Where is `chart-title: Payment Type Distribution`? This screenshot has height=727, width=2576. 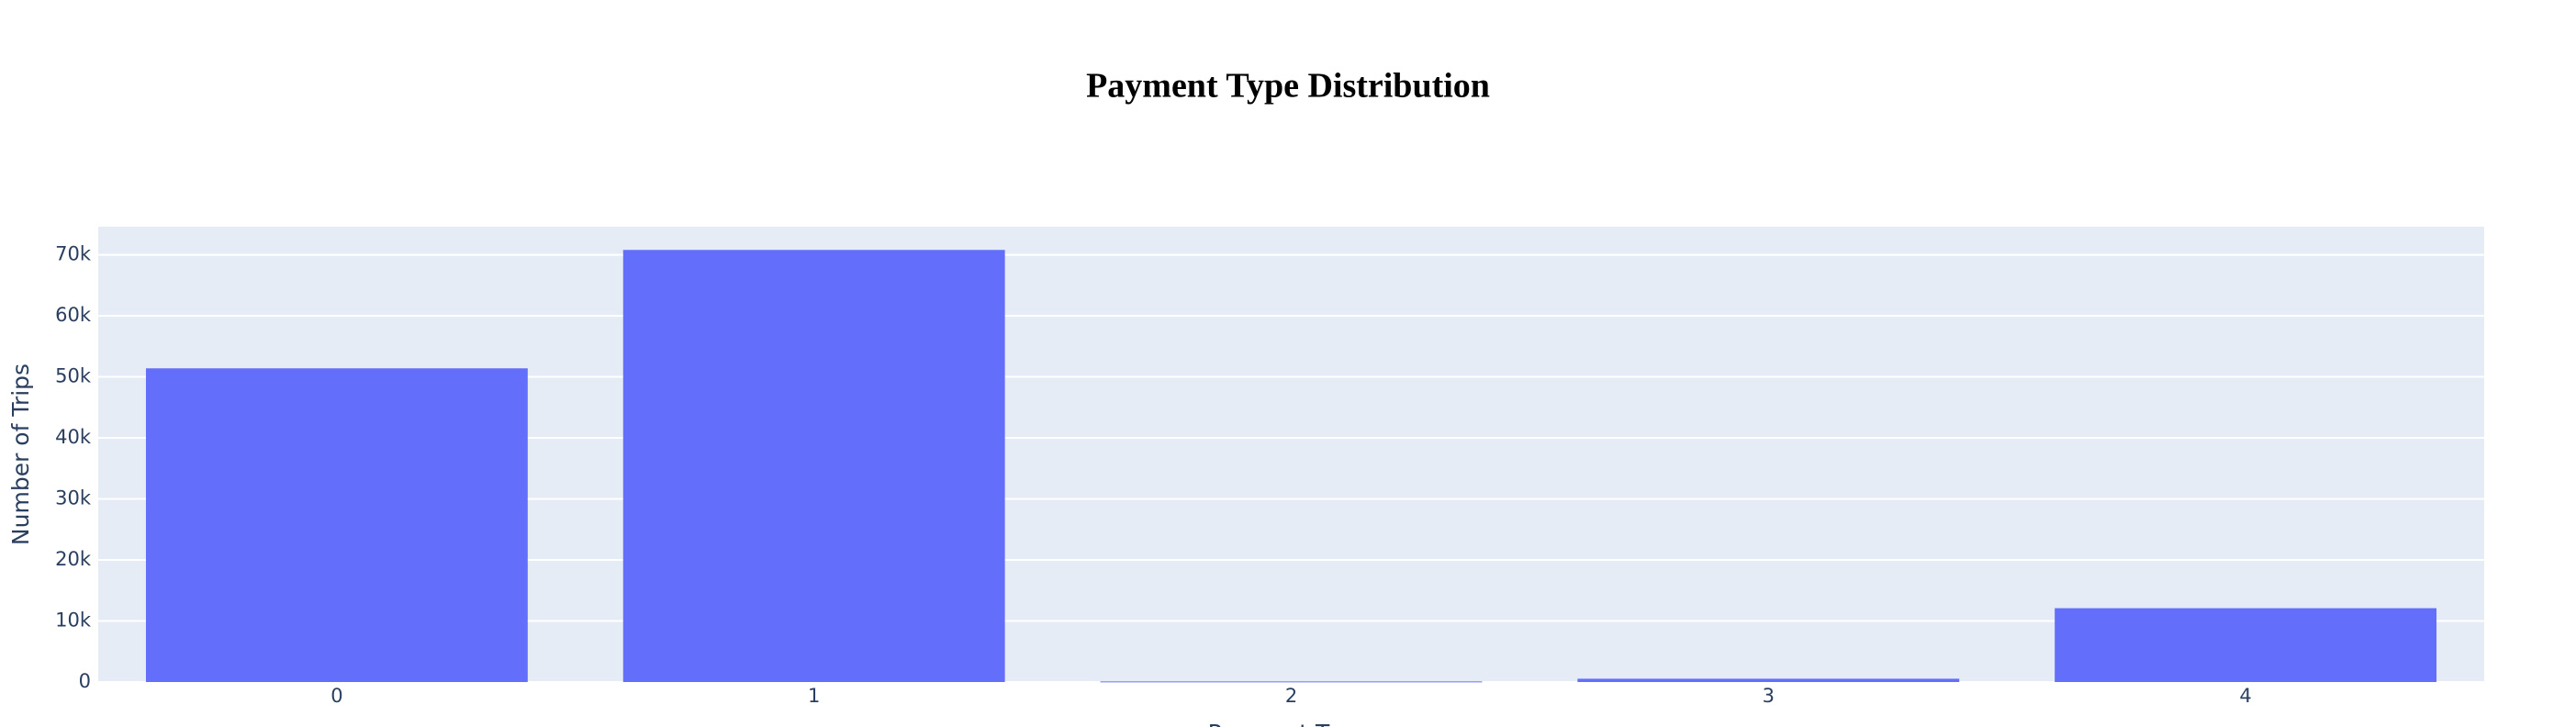
chart-title: Payment Type Distribution is located at coordinates (1288, 86).